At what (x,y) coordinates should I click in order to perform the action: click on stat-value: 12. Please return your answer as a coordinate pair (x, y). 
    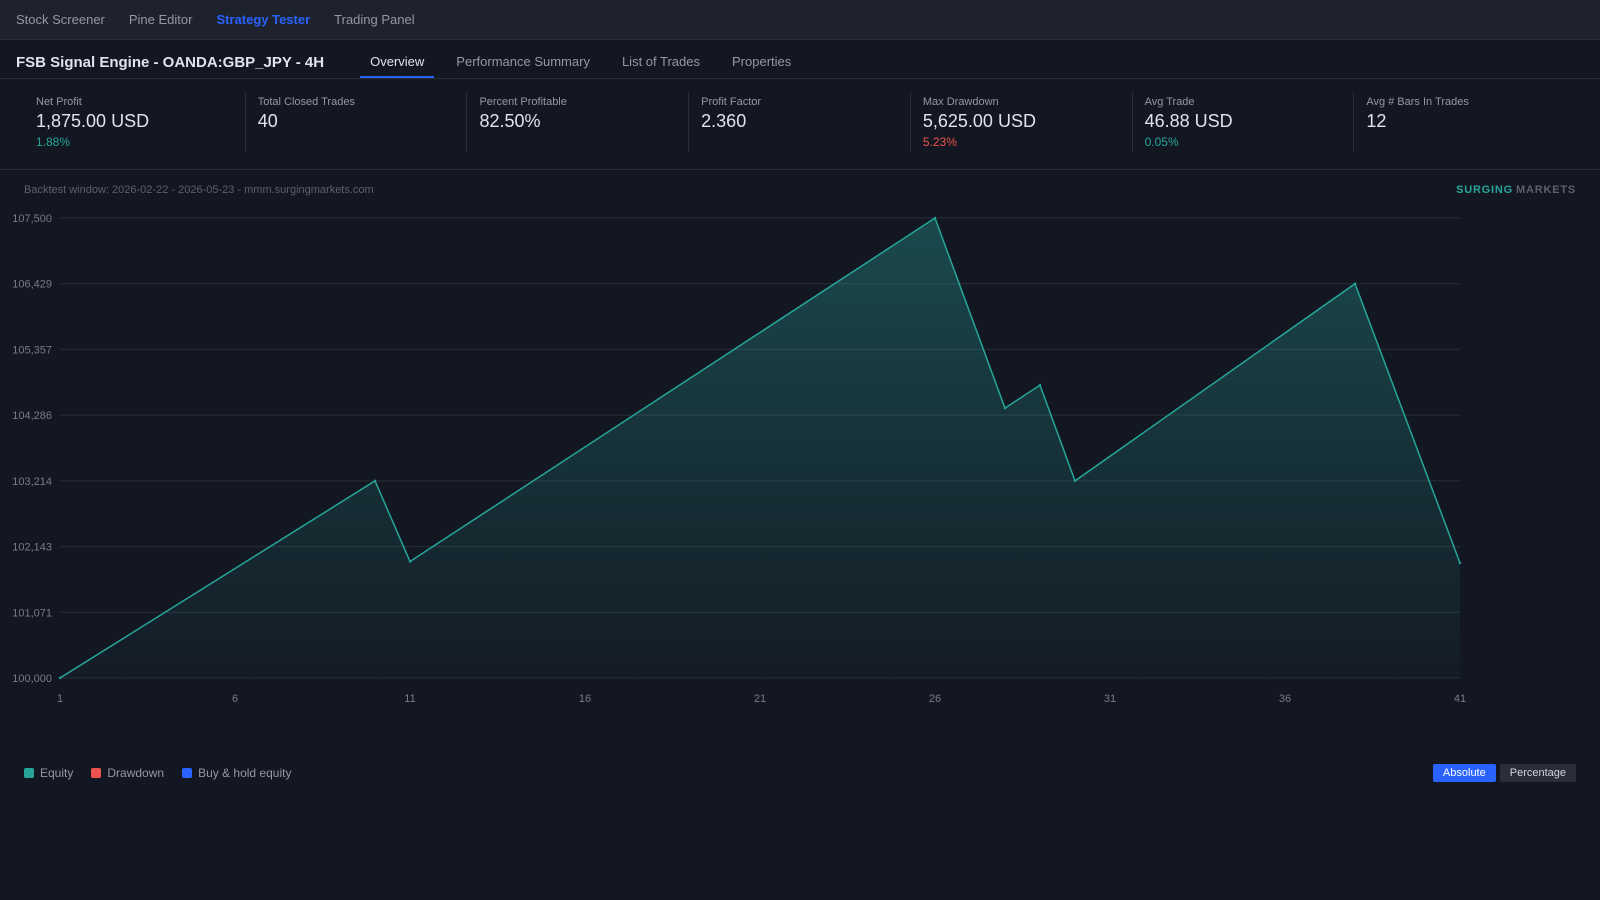
    Looking at the image, I should click on (1376, 121).